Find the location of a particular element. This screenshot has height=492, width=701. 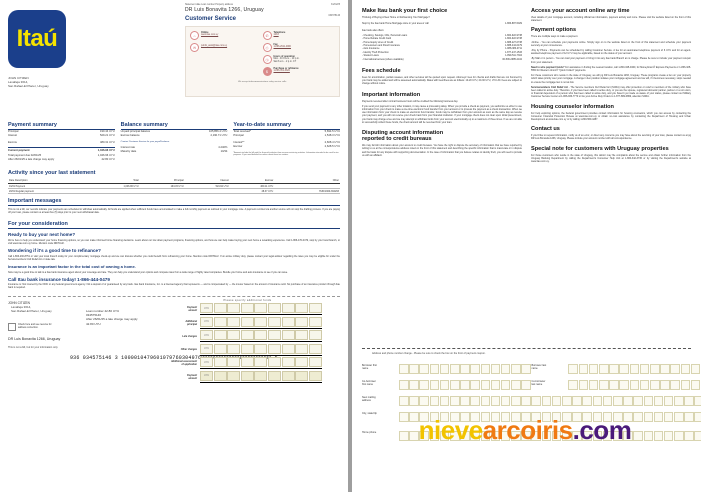

coupon-field-payment-total: Payment amount UYU is located at coordinates (247, 376).